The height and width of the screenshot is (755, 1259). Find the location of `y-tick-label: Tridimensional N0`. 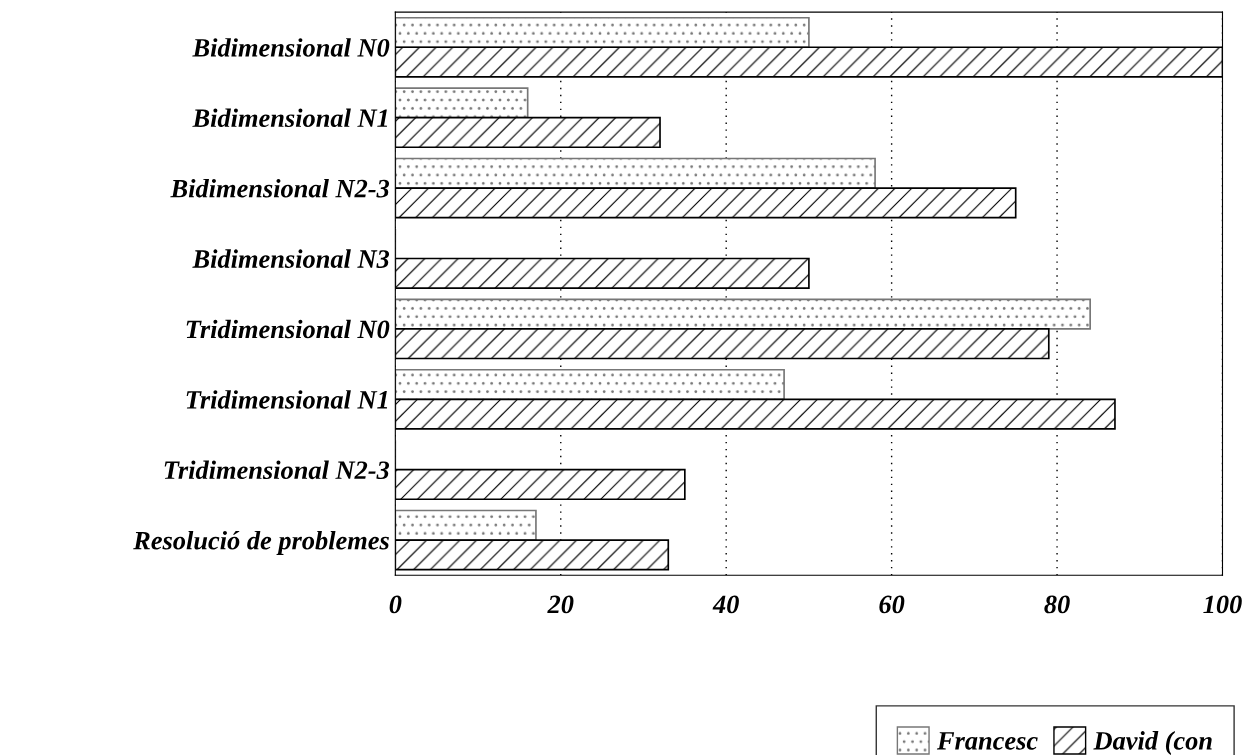

y-tick-label: Tridimensional N0 is located at coordinates (288, 329).